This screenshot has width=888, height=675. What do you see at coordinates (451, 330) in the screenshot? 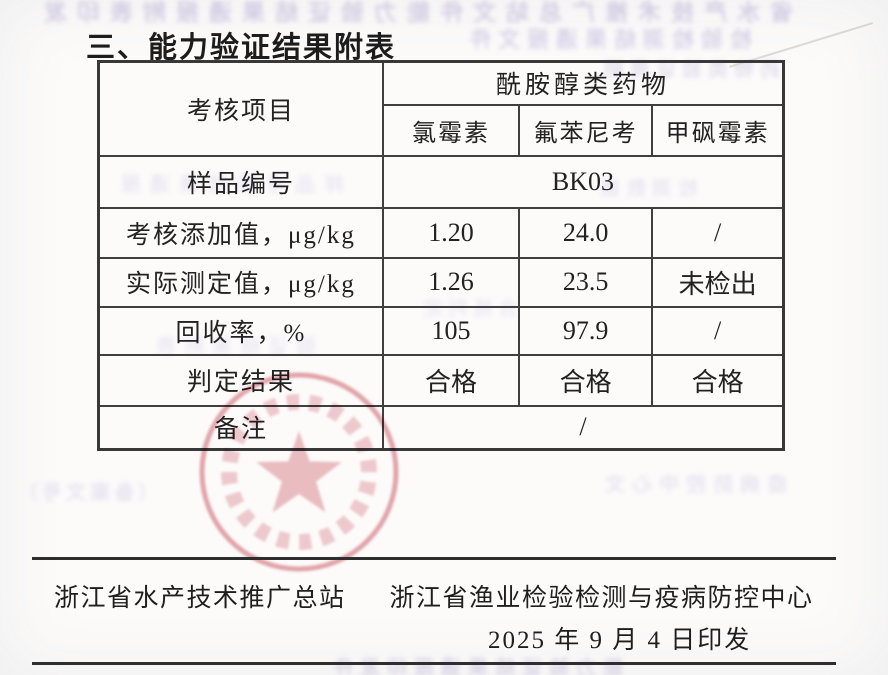
I see `cell-value: 105` at bounding box center [451, 330].